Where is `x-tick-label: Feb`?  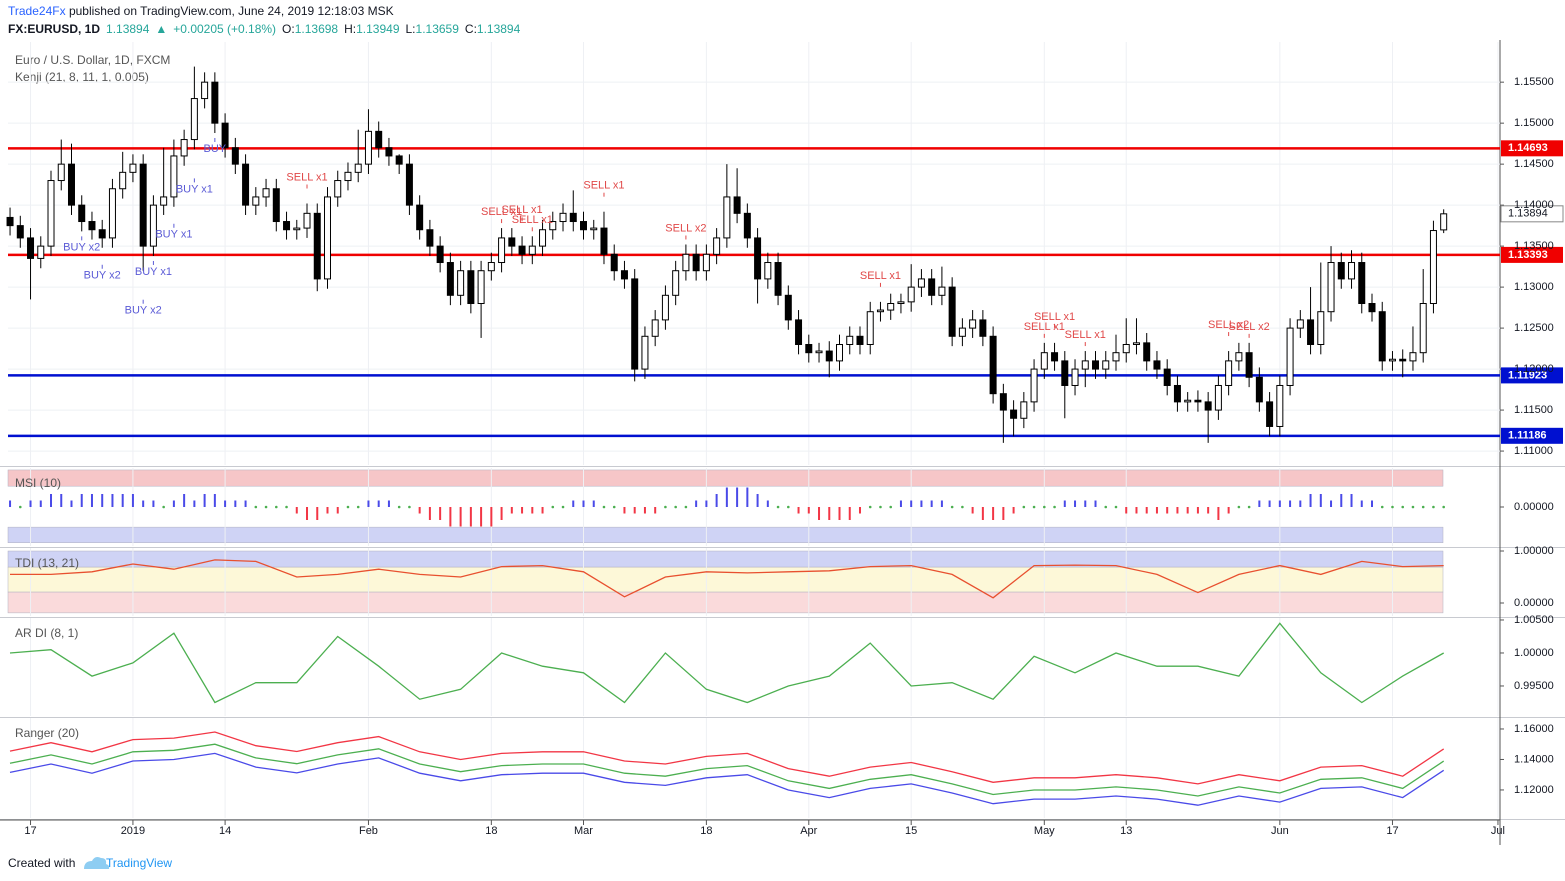
x-tick-label: Feb is located at coordinates (368, 831).